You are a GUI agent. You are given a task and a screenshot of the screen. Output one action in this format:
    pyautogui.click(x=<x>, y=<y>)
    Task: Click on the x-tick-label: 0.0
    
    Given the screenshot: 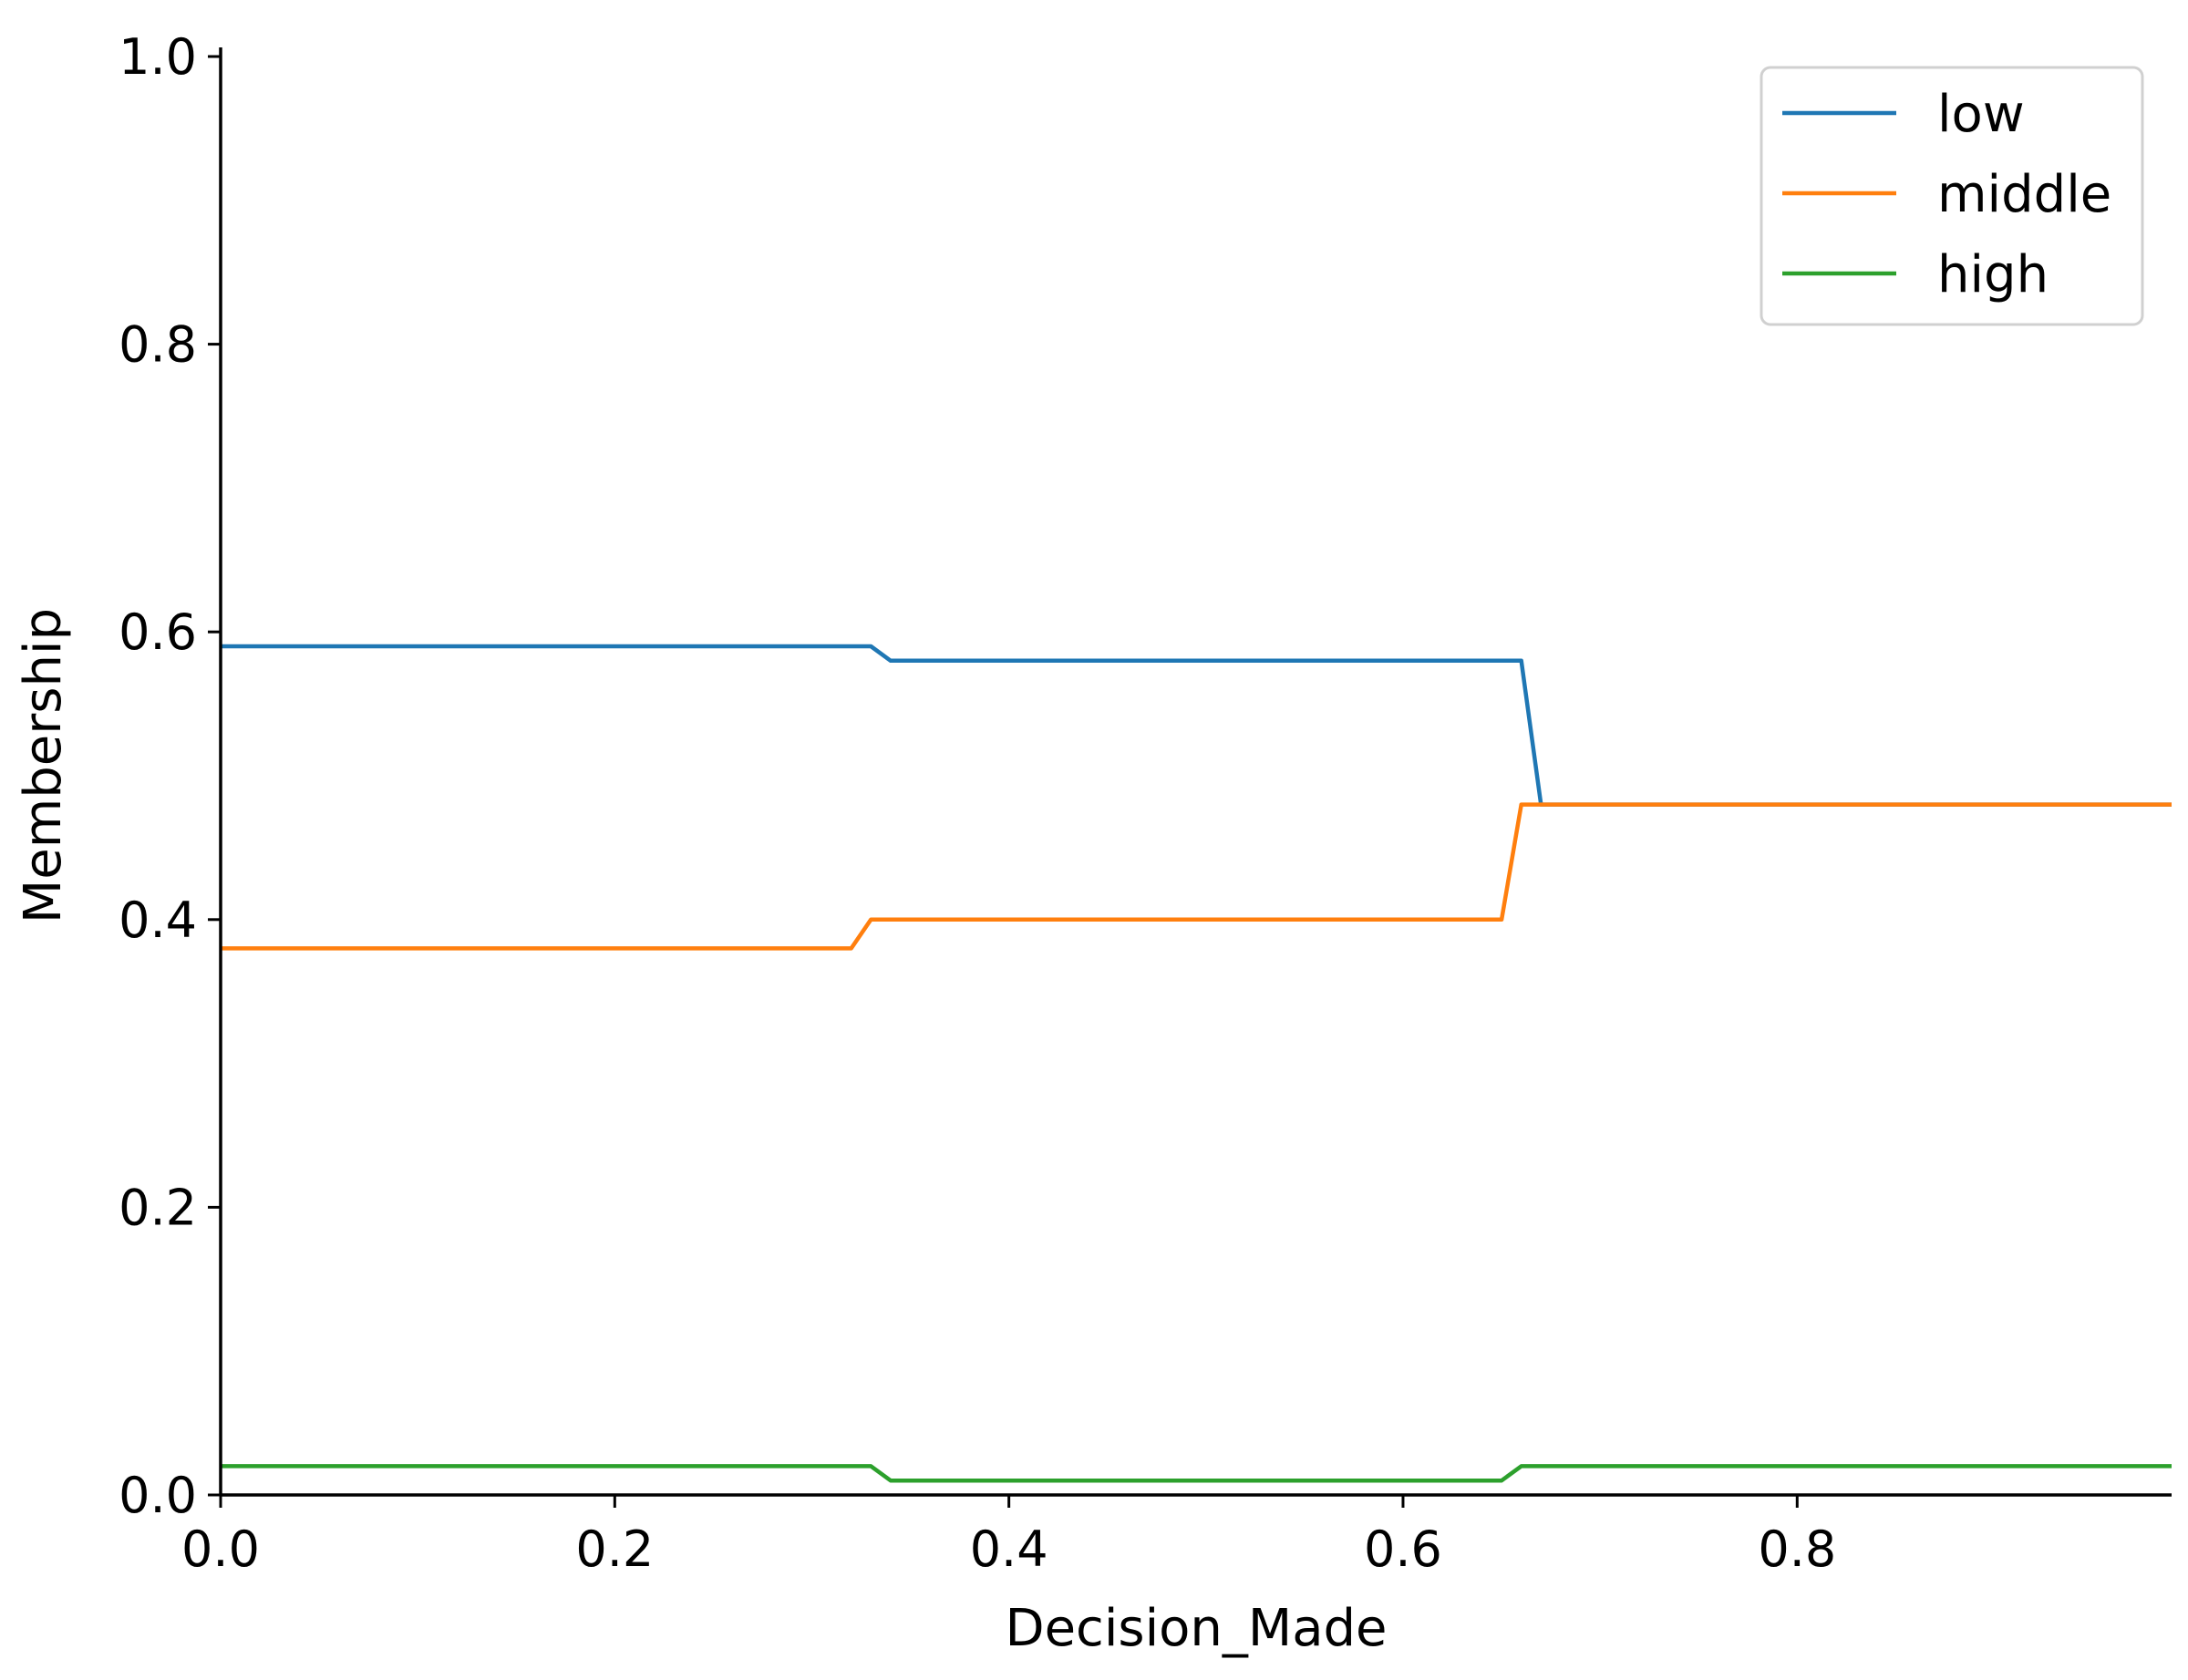 What is the action you would take?
    pyautogui.click(x=220, y=1549)
    